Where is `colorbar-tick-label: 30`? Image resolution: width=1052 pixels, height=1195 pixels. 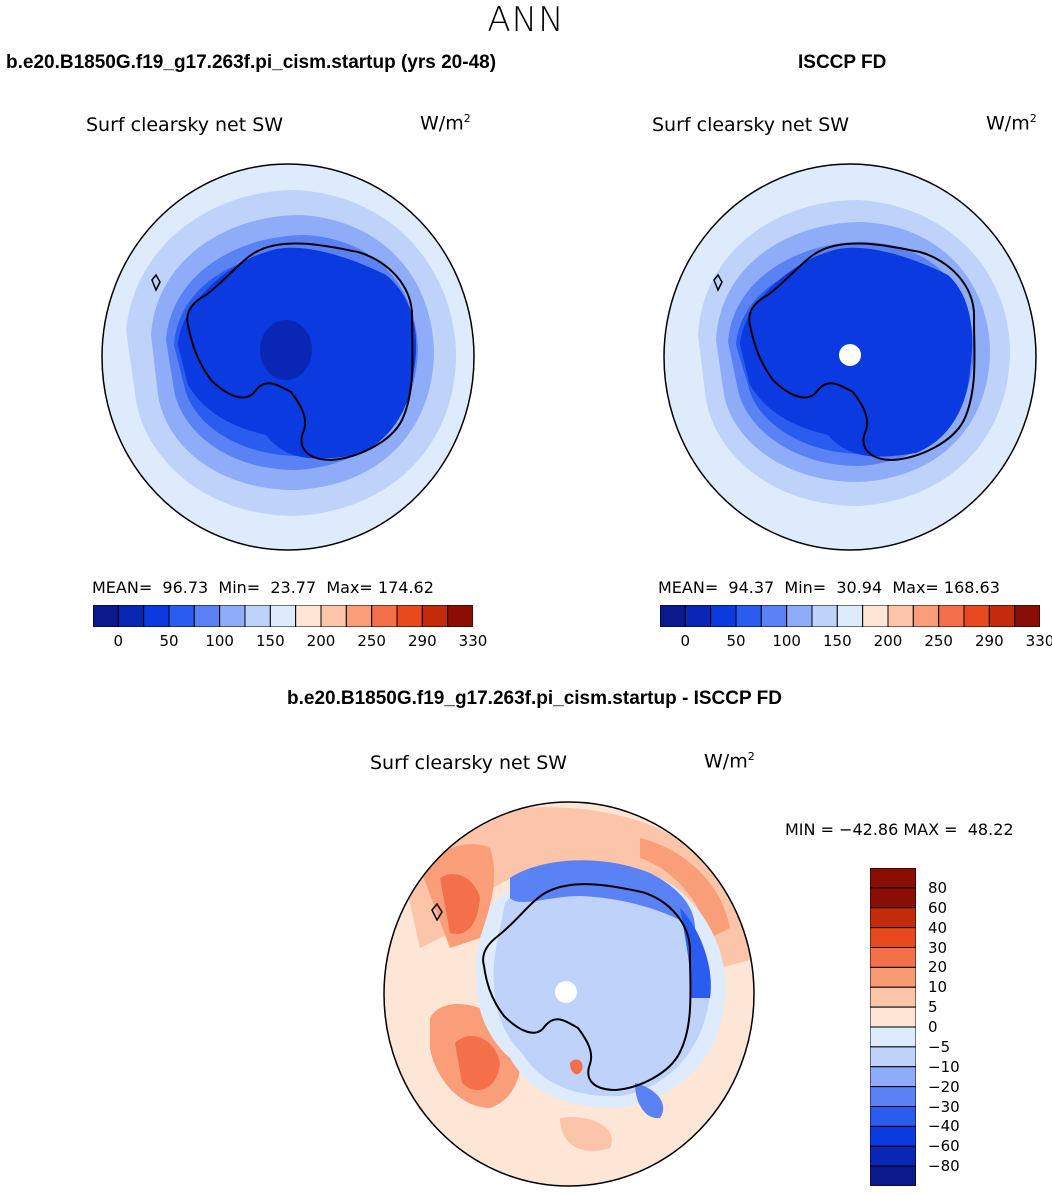
colorbar-tick-label: 30 is located at coordinates (938, 947).